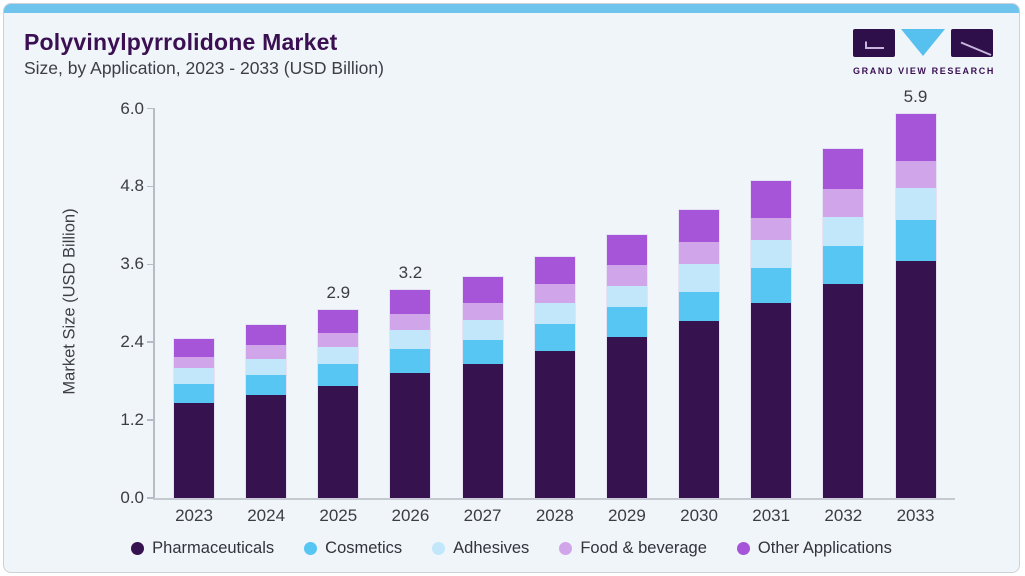 The height and width of the screenshot is (576, 1025). Describe the element at coordinates (154, 303) in the screenshot. I see `y-axis-line` at that location.